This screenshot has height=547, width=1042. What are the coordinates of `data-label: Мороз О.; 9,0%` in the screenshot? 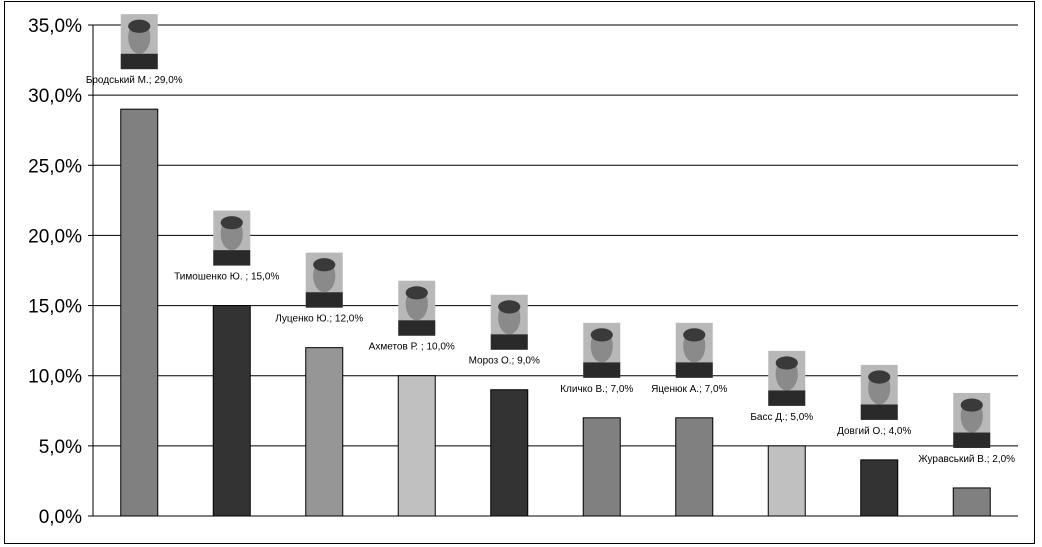 It's located at (504, 361).